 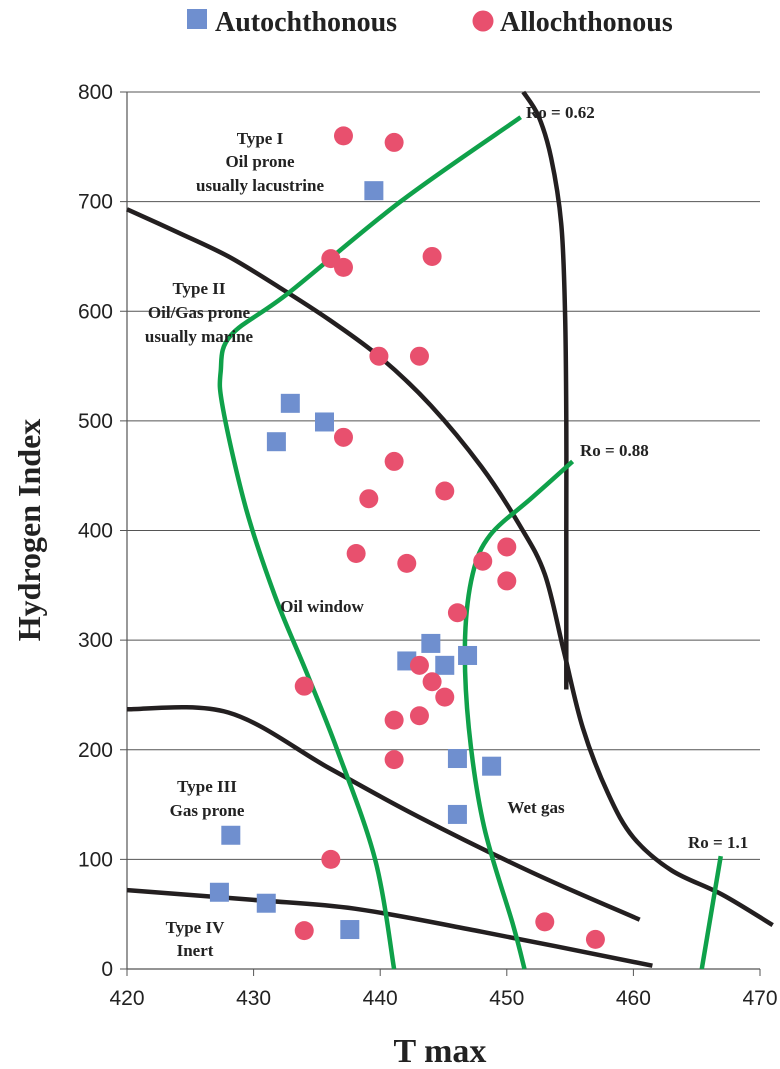 What do you see at coordinates (199, 336) in the screenshot?
I see `type2-line3: usually marine` at bounding box center [199, 336].